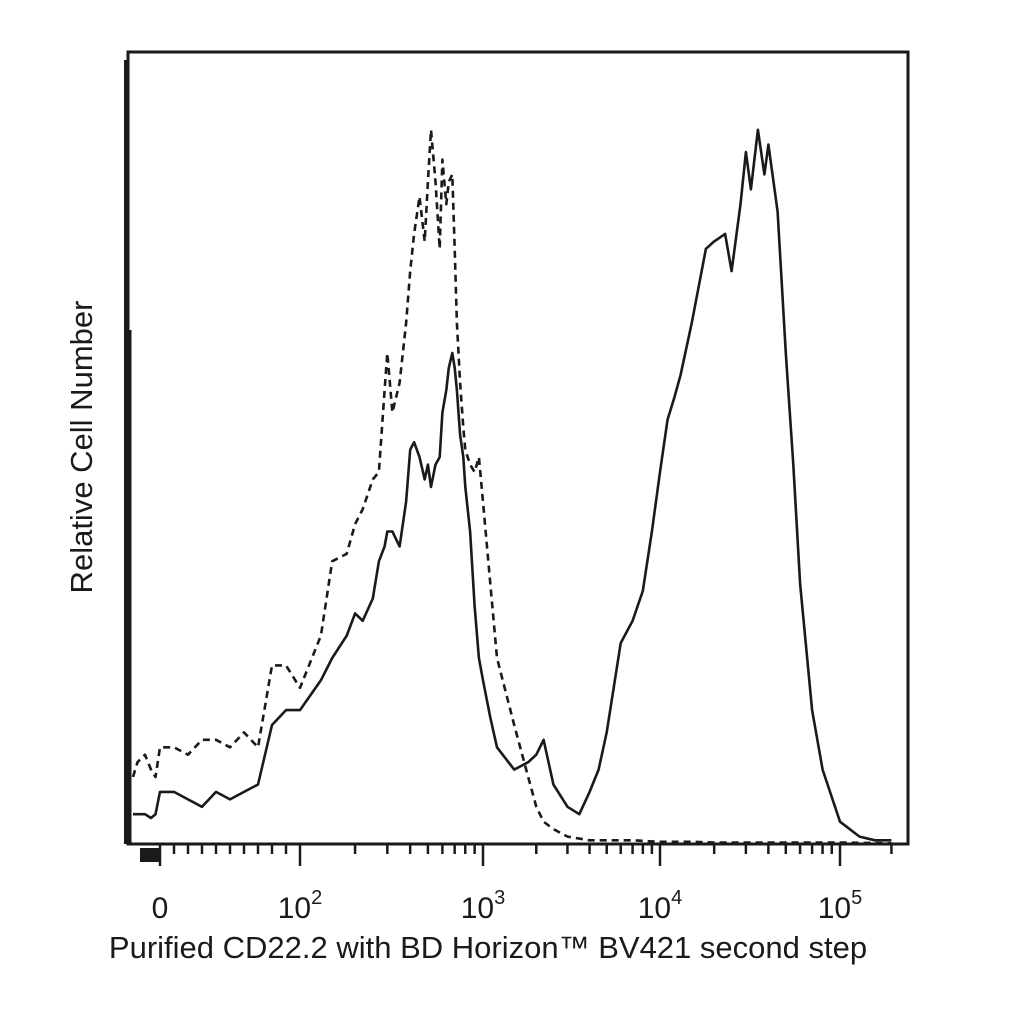 This screenshot has width=1024, height=1024. I want to click on x-tick-label: 10⁴, so click(660, 906).